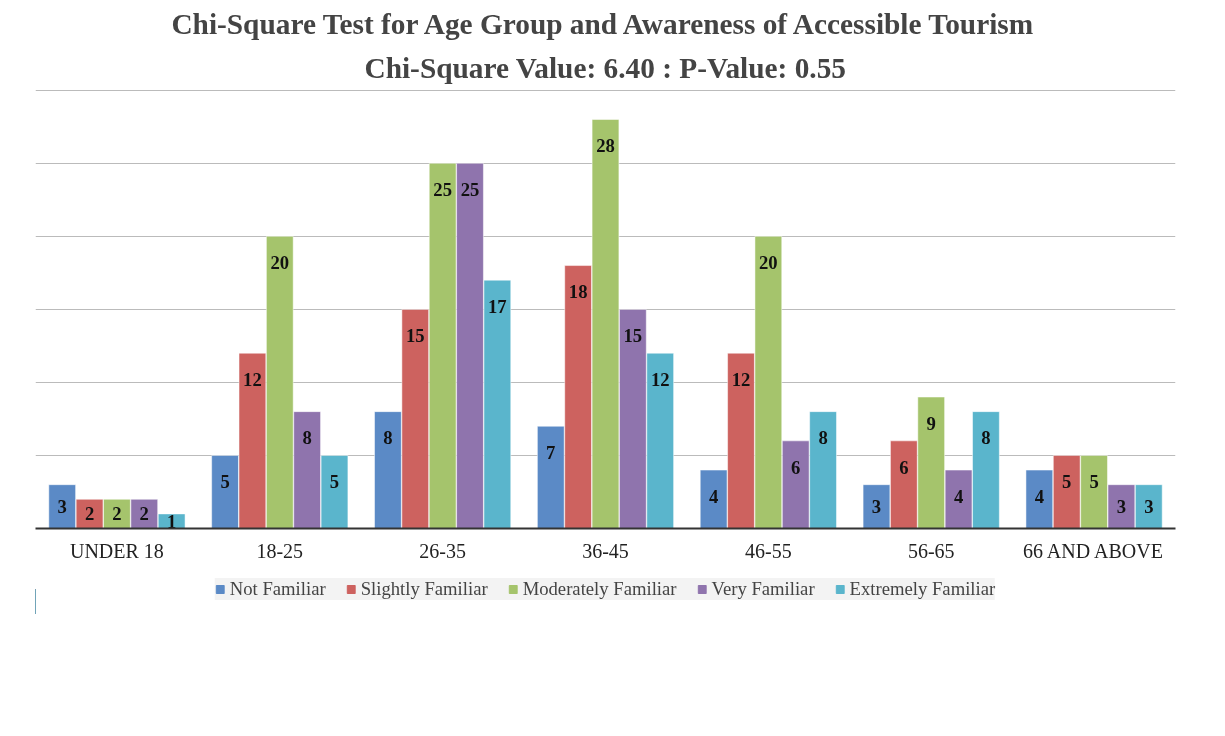  What do you see at coordinates (551, 453) in the screenshot?
I see `data-label: 7` at bounding box center [551, 453].